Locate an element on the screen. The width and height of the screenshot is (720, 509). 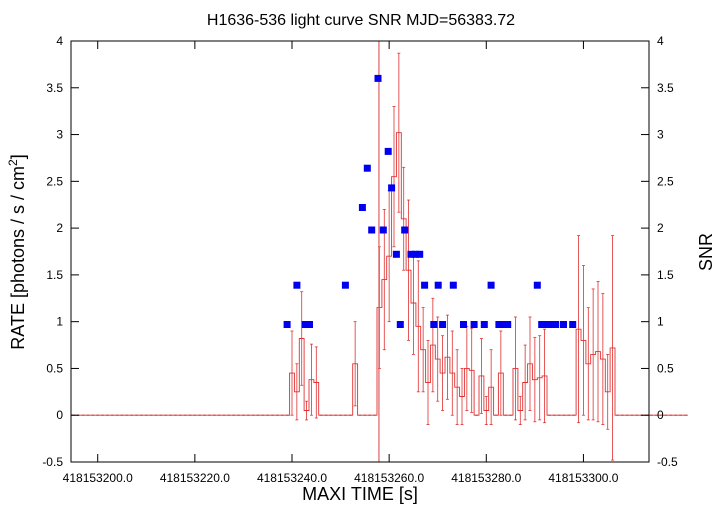
y2-tick-label: 3 is located at coordinates (660, 135).